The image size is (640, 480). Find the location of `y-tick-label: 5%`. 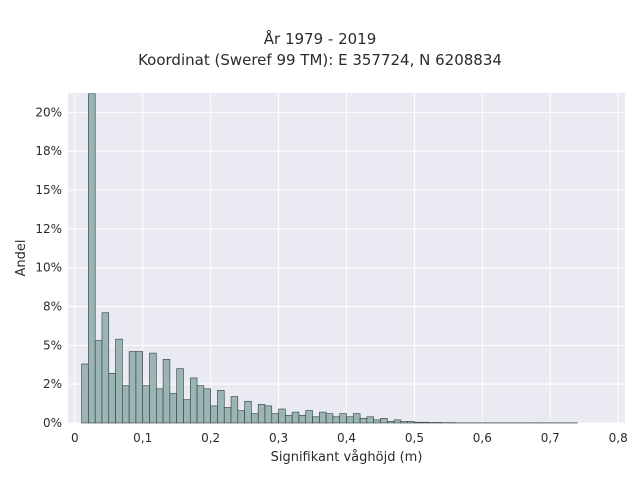

y-tick-label: 5% is located at coordinates (52, 345).